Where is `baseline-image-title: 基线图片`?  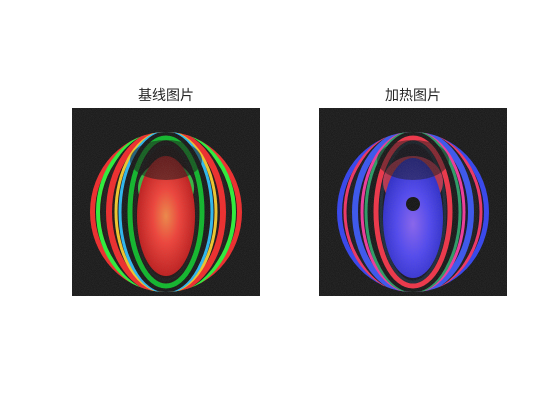
baseline-image-title: 基线图片 is located at coordinates (166, 96).